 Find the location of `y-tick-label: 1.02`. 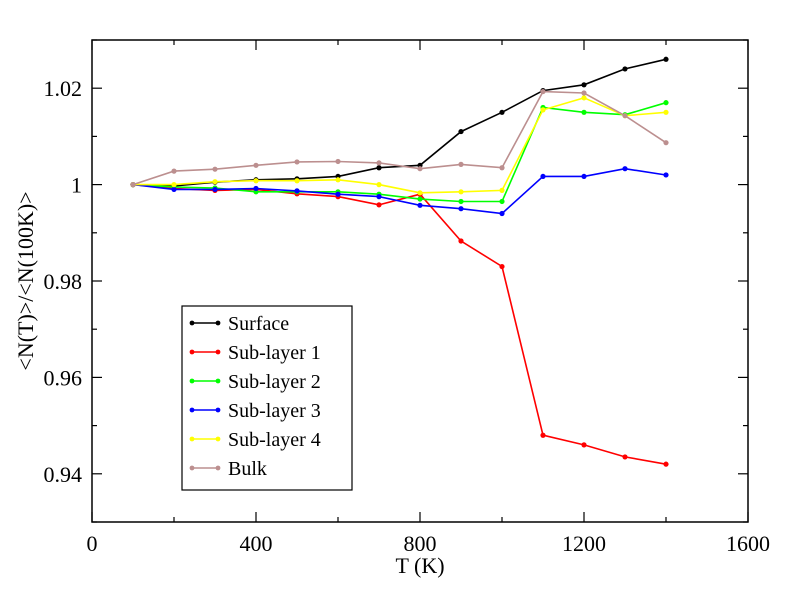

y-tick-label: 1.02 is located at coordinates (63, 88).